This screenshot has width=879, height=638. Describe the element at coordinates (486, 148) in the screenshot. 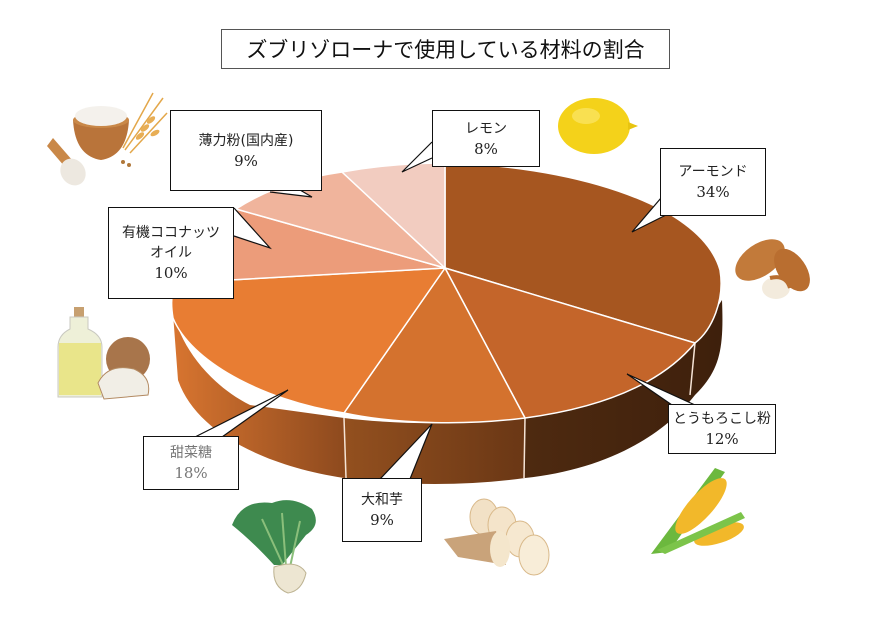

I see `callout-percent: 8%` at that location.